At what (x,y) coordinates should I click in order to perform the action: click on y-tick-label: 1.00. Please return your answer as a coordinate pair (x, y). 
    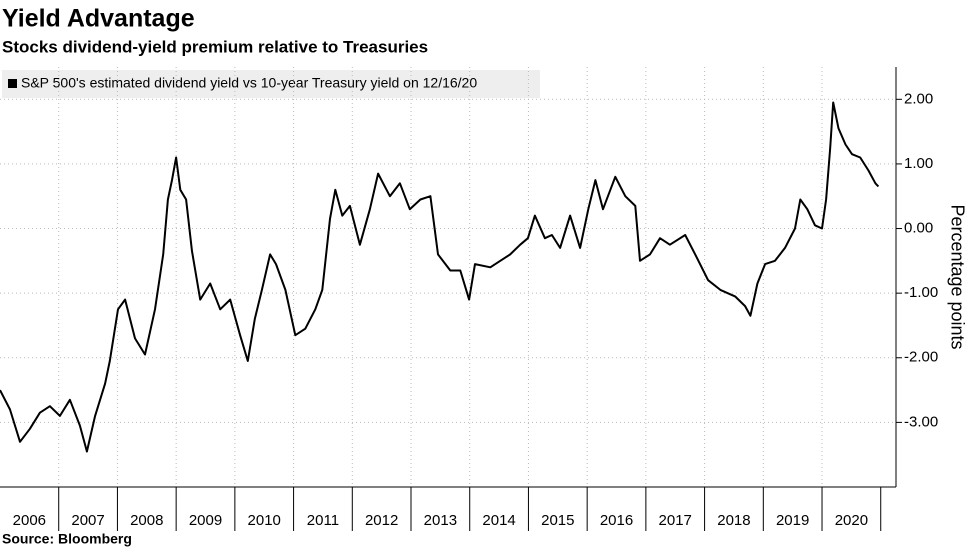
    Looking at the image, I should click on (918, 163).